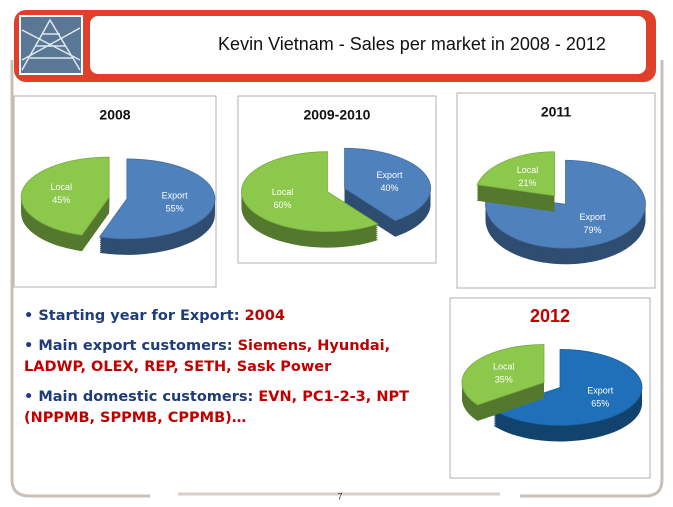 The image size is (673, 507). What do you see at coordinates (175, 209) in the screenshot?
I see `slice-value-label: 55%` at bounding box center [175, 209].